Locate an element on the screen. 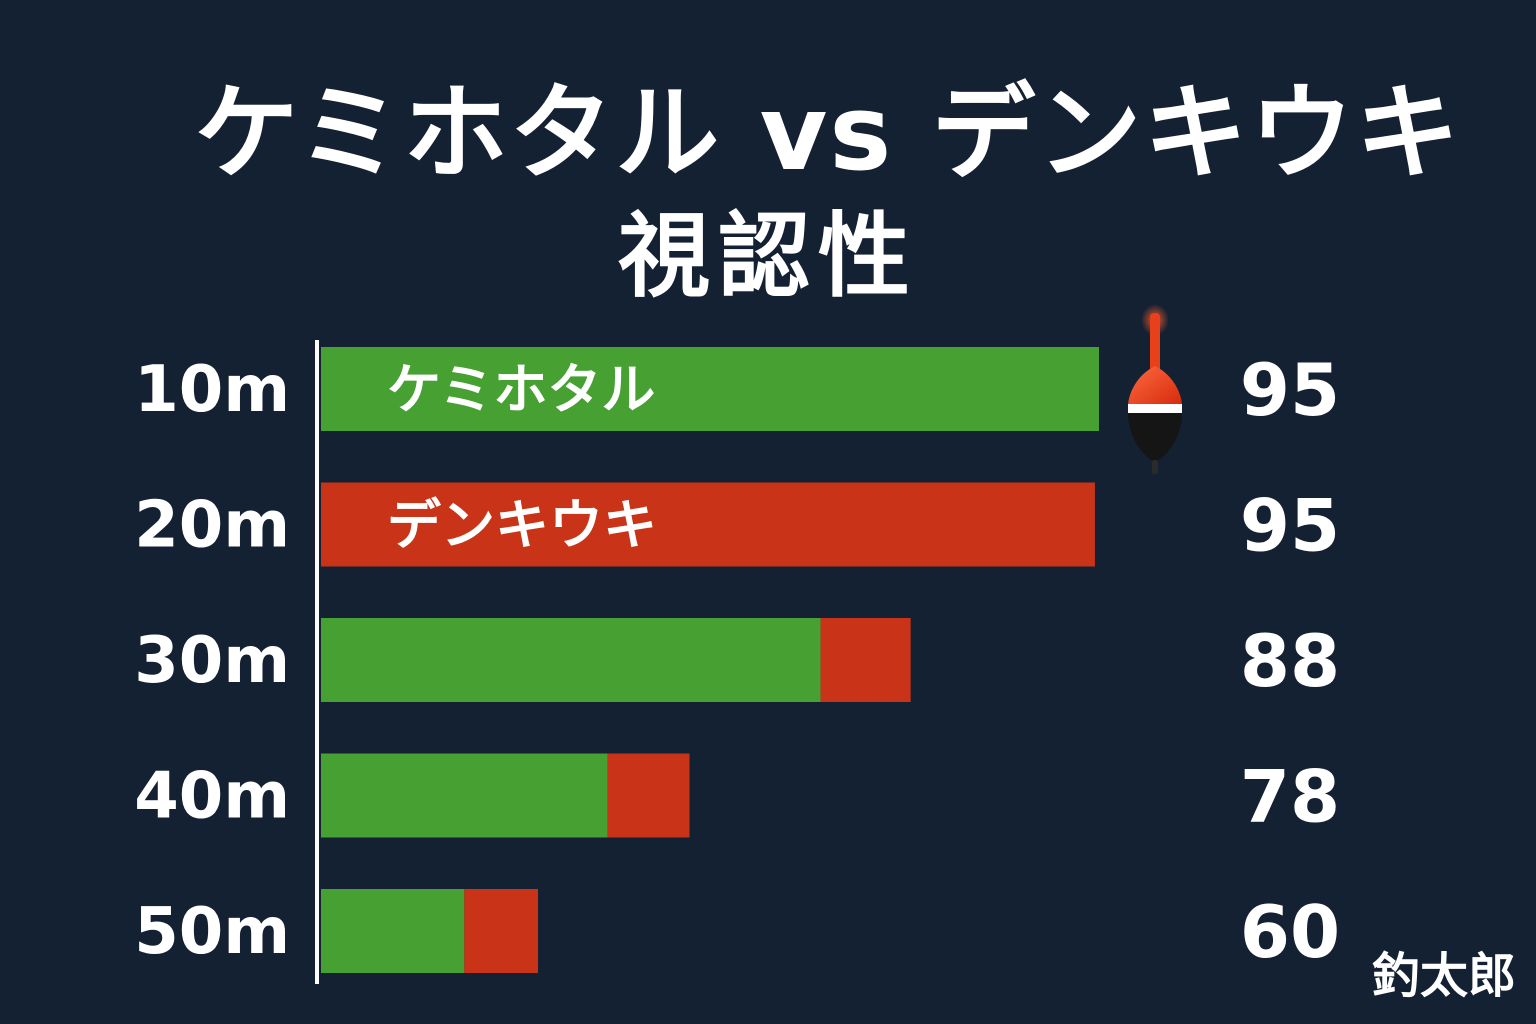 The image size is (1536, 1024). bar-label-10m: ケミホタル is located at coordinates (521, 389).